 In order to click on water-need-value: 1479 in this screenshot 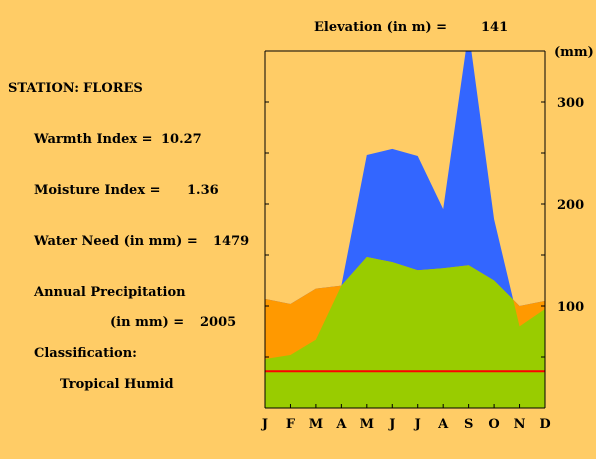, I will do `click(231, 241)`.